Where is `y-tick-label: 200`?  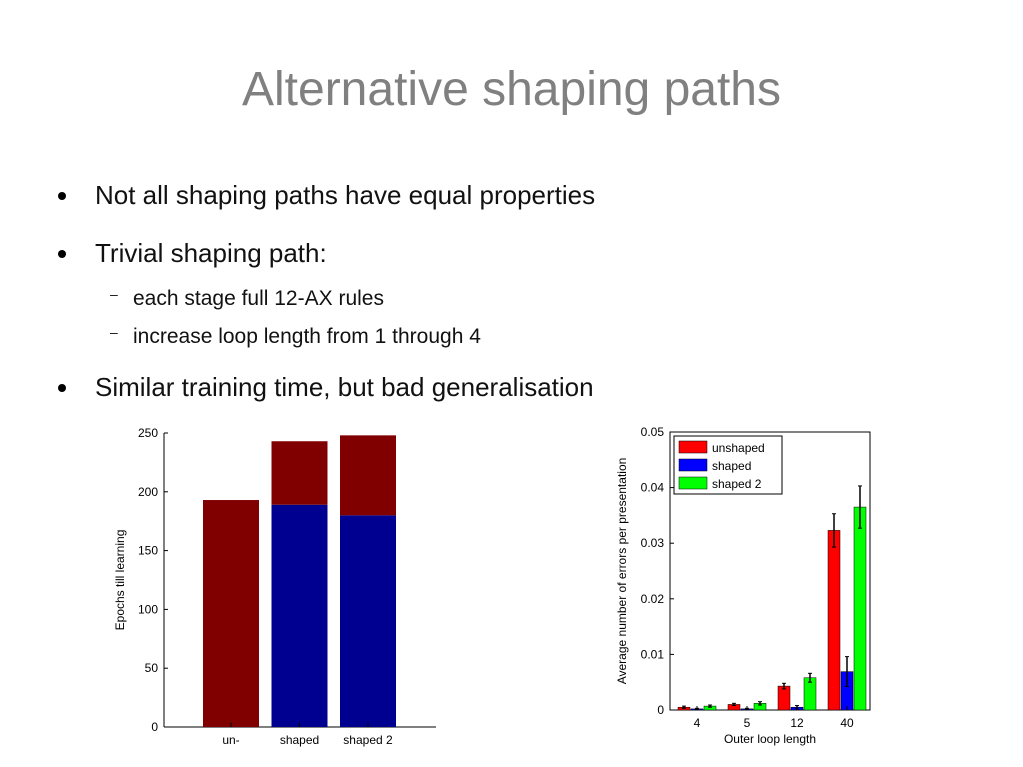 y-tick-label: 200 is located at coordinates (148, 492).